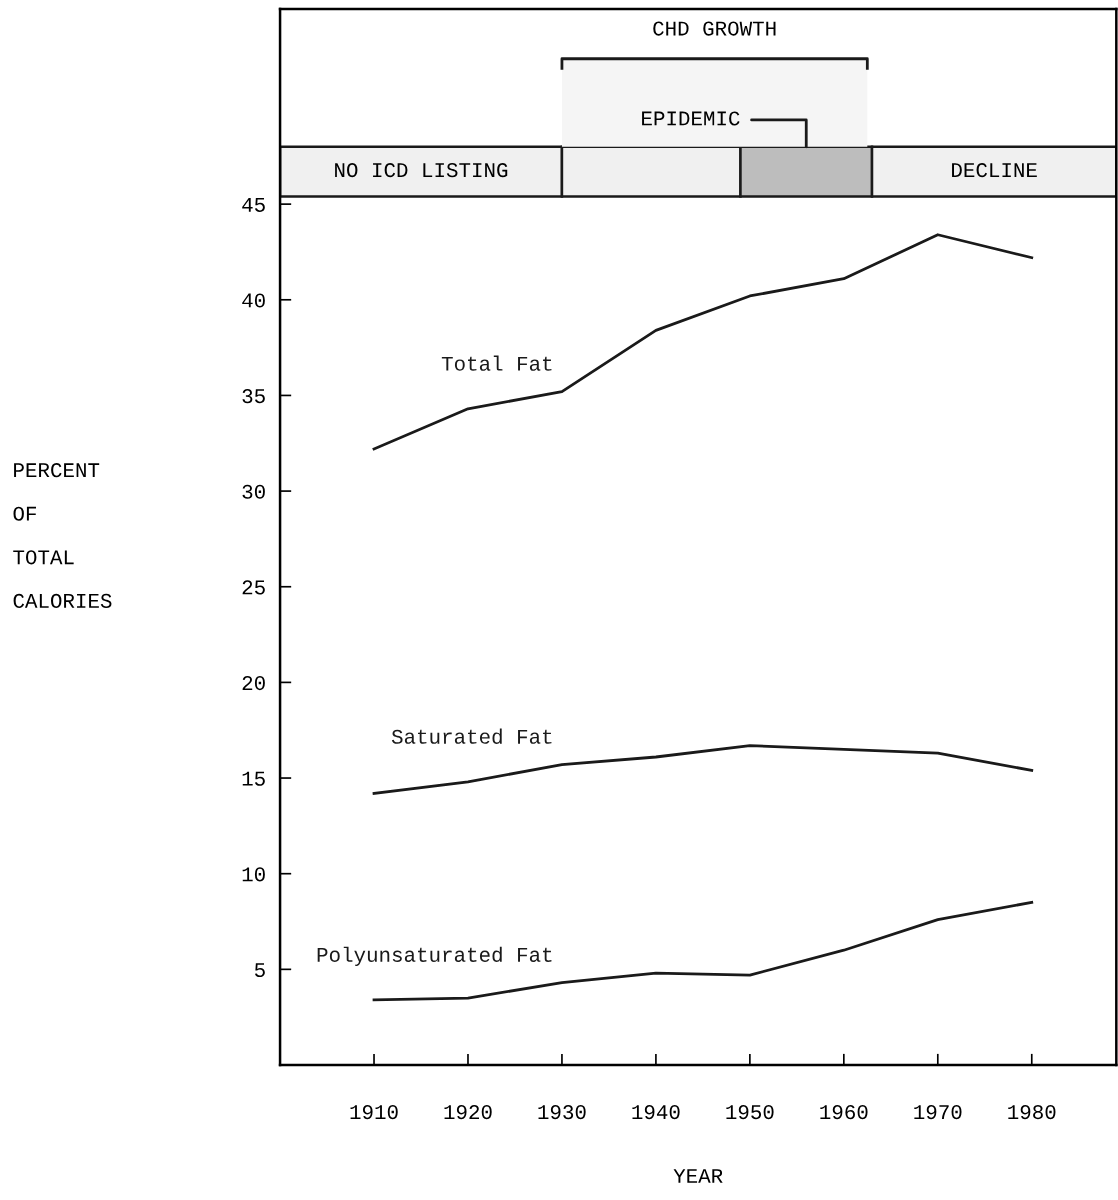 Image resolution: width=1118 pixels, height=1200 pixels. I want to click on x-tick-label: 1980, so click(1032, 1112).